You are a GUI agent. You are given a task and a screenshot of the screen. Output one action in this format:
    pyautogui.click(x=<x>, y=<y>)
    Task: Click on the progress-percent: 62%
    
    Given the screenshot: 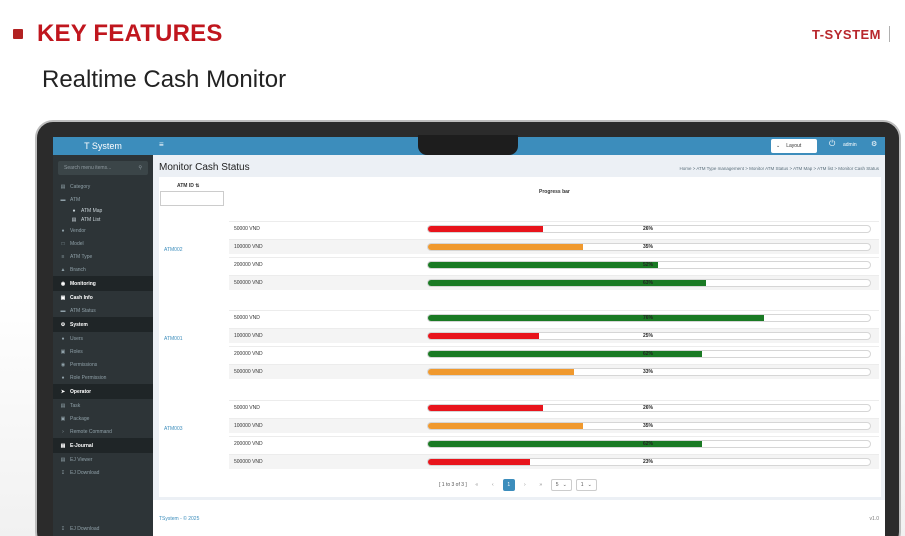 What is the action you would take?
    pyautogui.click(x=648, y=444)
    